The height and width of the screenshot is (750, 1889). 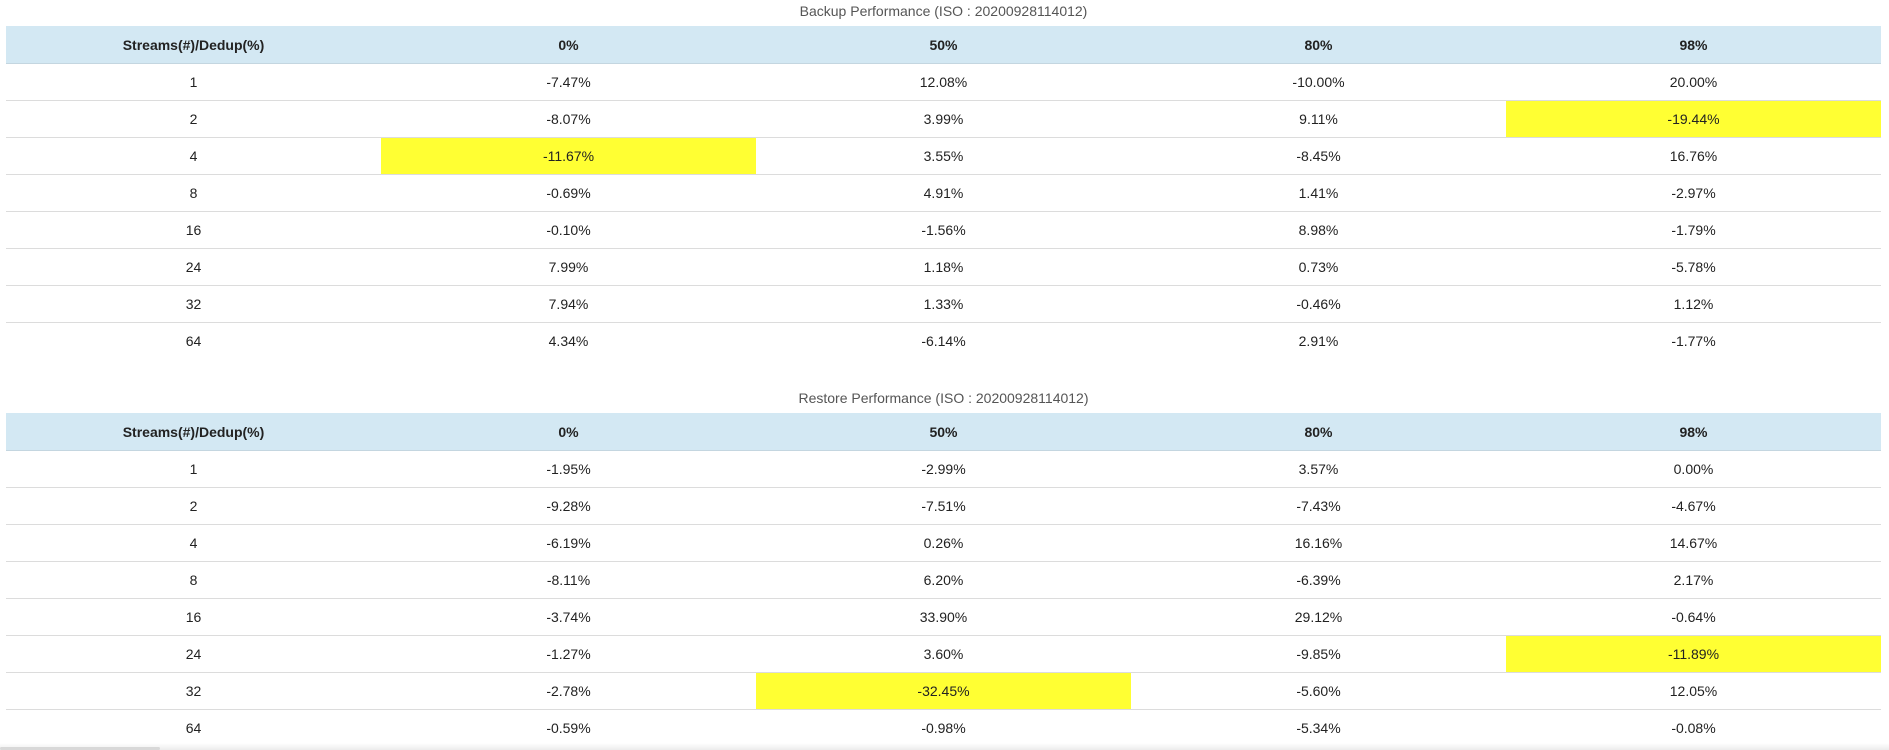 I want to click on value-cell: -6.14%, so click(x=943, y=341).